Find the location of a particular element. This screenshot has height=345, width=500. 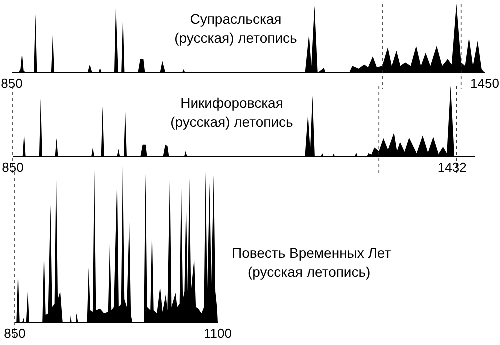

x-tick-label: 1450 is located at coordinates (485, 83).